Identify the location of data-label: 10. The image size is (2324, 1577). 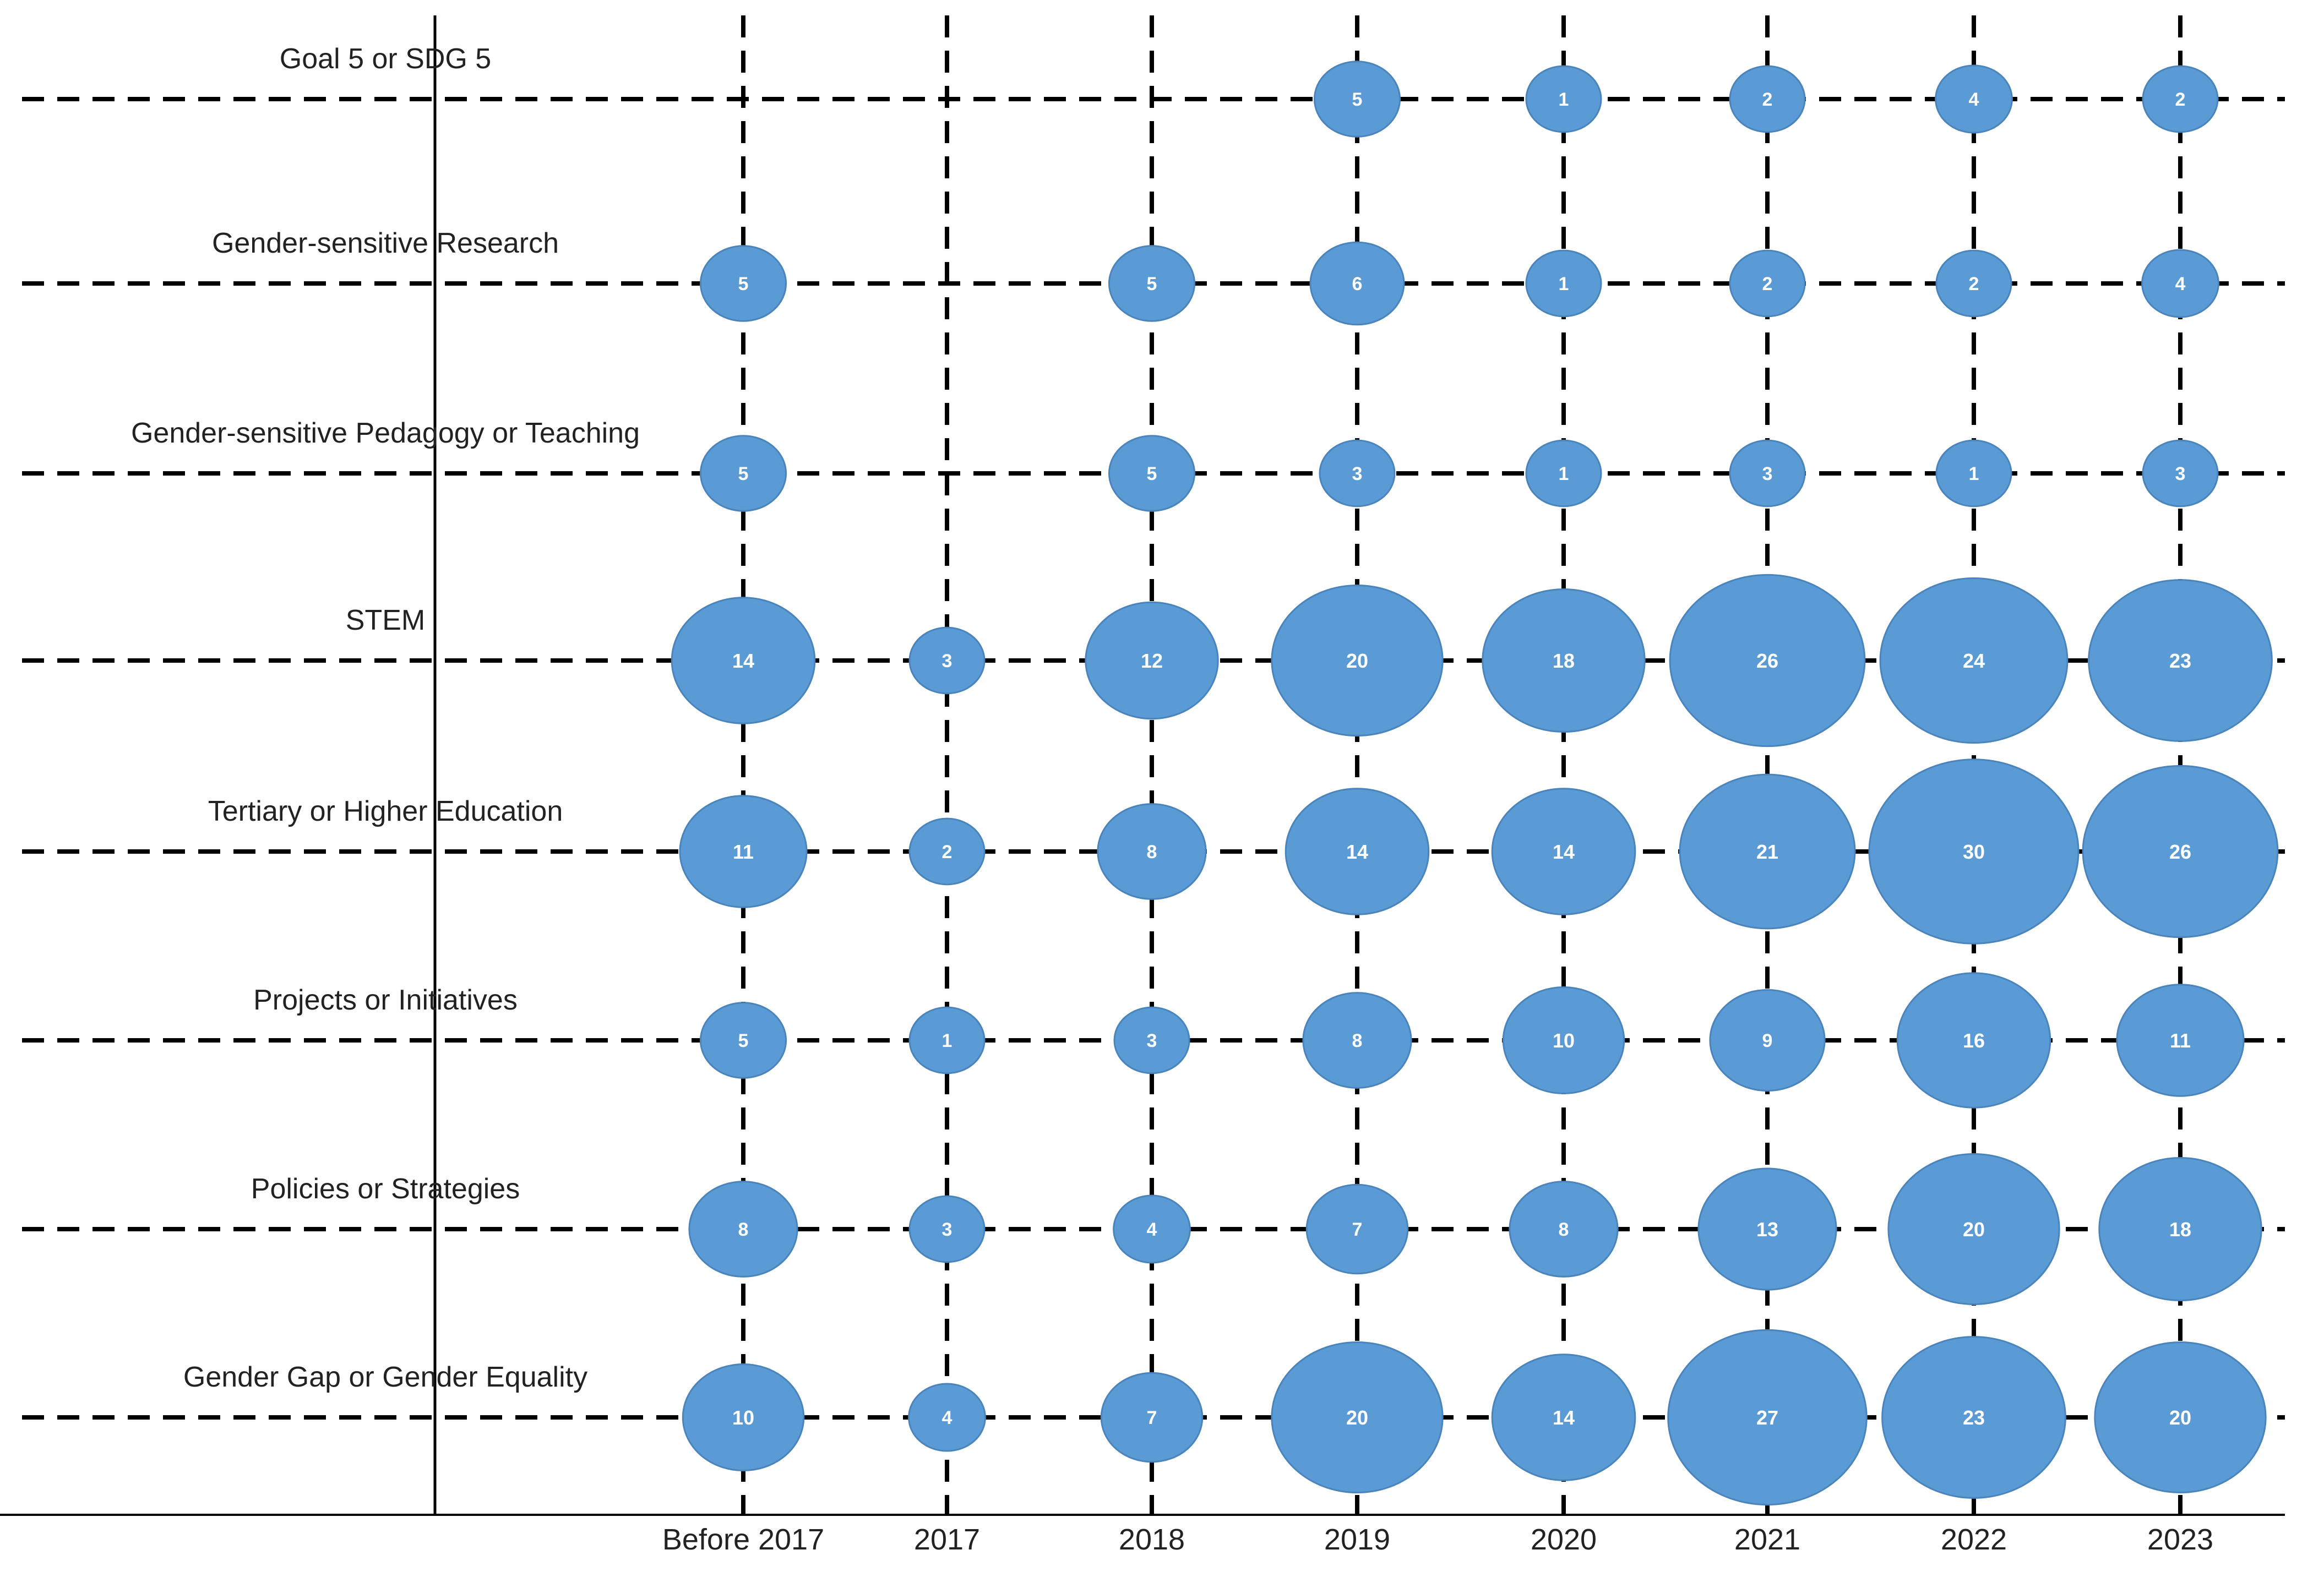
(743, 1417).